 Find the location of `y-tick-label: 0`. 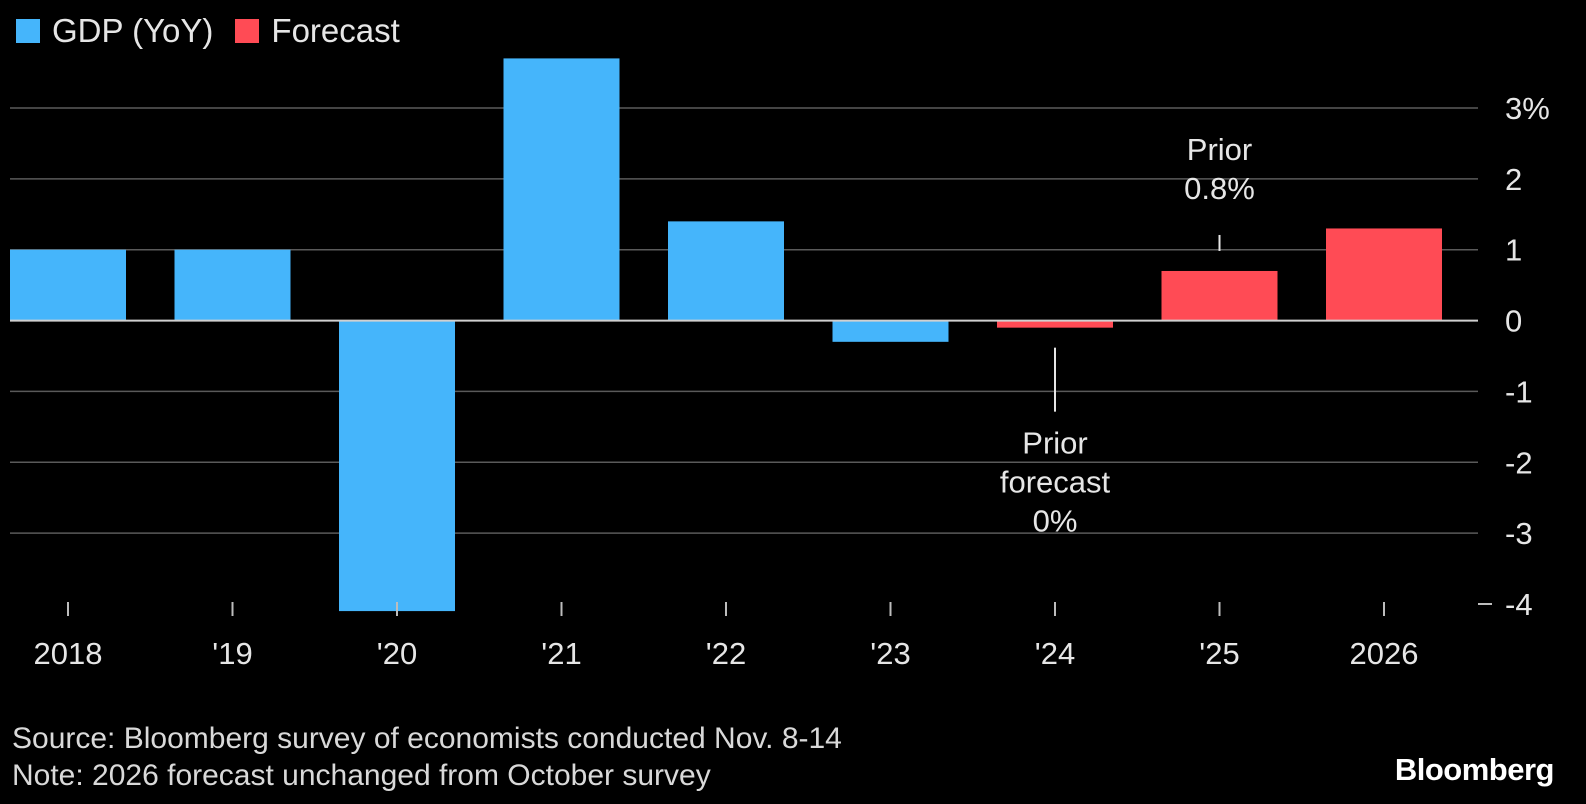

y-tick-label: 0 is located at coordinates (1513, 321).